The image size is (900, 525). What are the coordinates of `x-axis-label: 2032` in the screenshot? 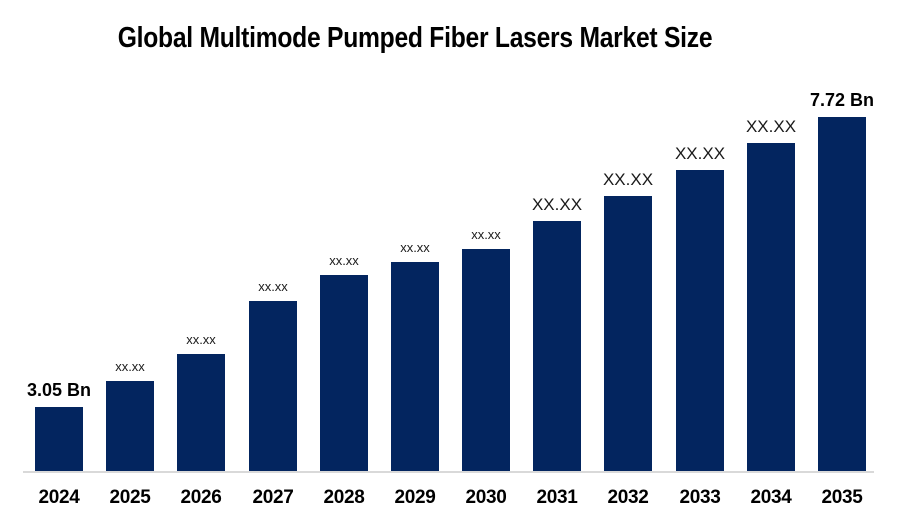 It's located at (628, 497).